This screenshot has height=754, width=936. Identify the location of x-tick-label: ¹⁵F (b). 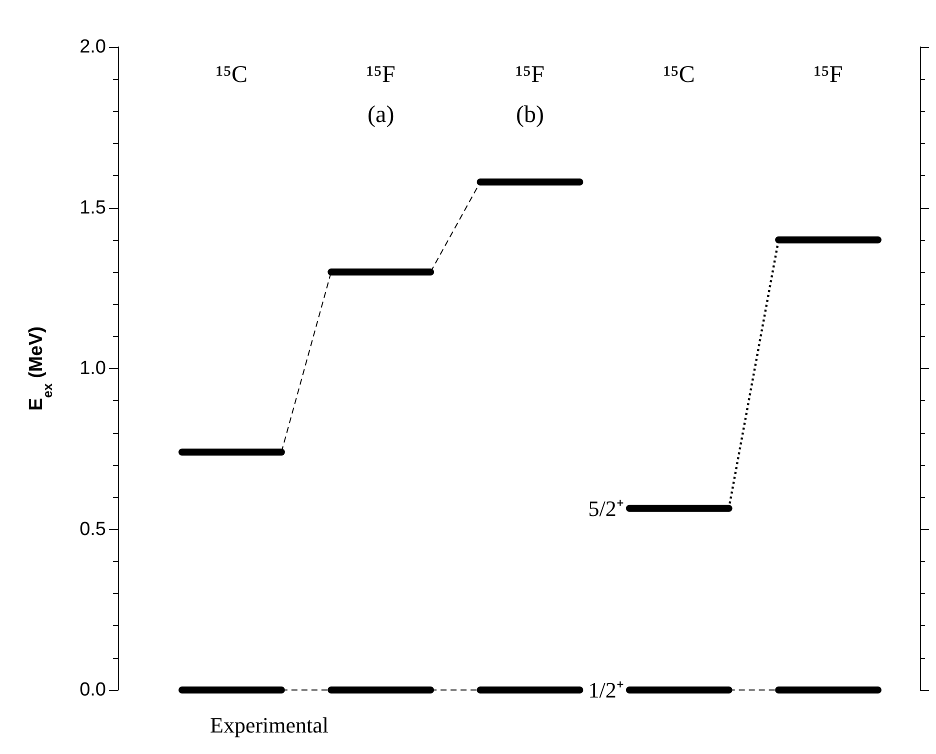
(530, 95).